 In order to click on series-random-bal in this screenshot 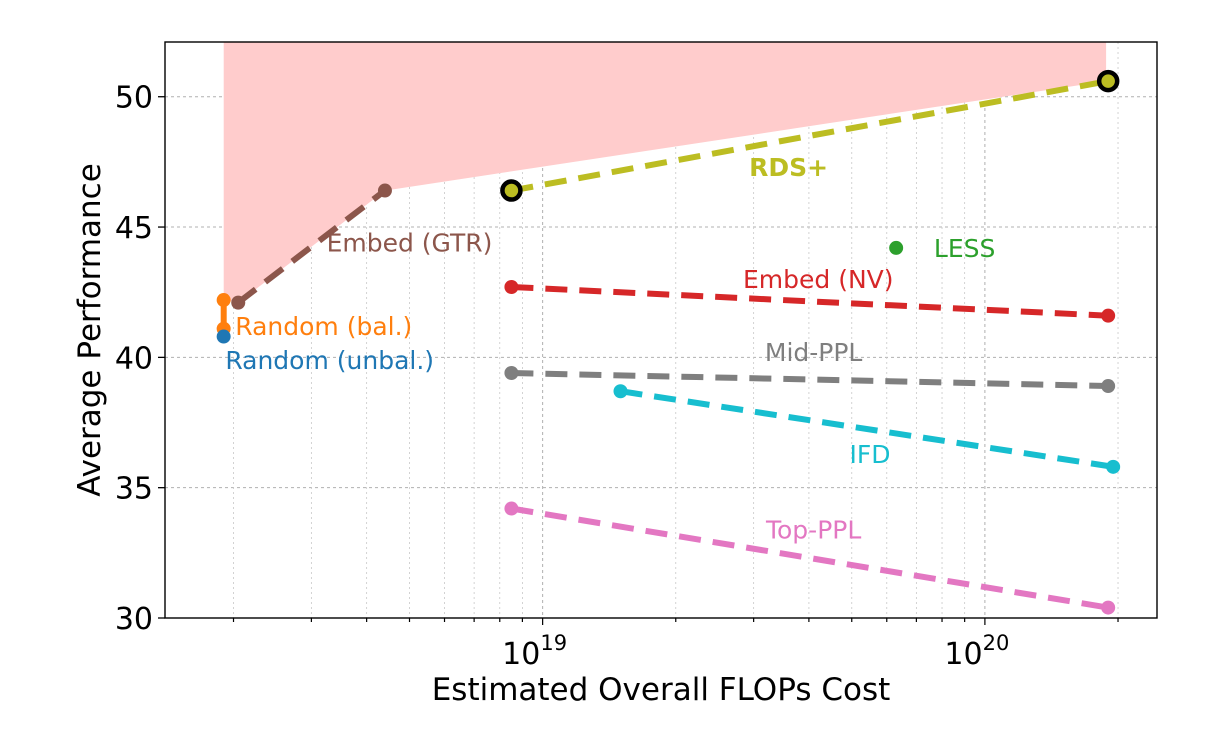, I will do `click(223, 314)`.